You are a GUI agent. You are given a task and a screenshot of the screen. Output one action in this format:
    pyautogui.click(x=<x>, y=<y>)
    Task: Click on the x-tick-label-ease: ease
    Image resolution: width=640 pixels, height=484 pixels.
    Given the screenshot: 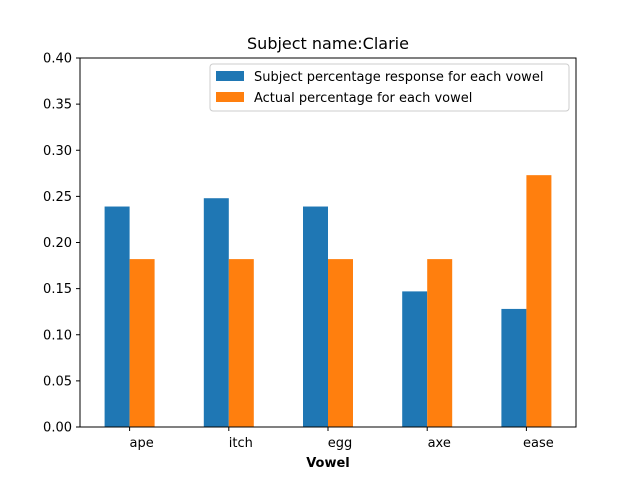 What is the action you would take?
    pyautogui.click(x=538, y=443)
    